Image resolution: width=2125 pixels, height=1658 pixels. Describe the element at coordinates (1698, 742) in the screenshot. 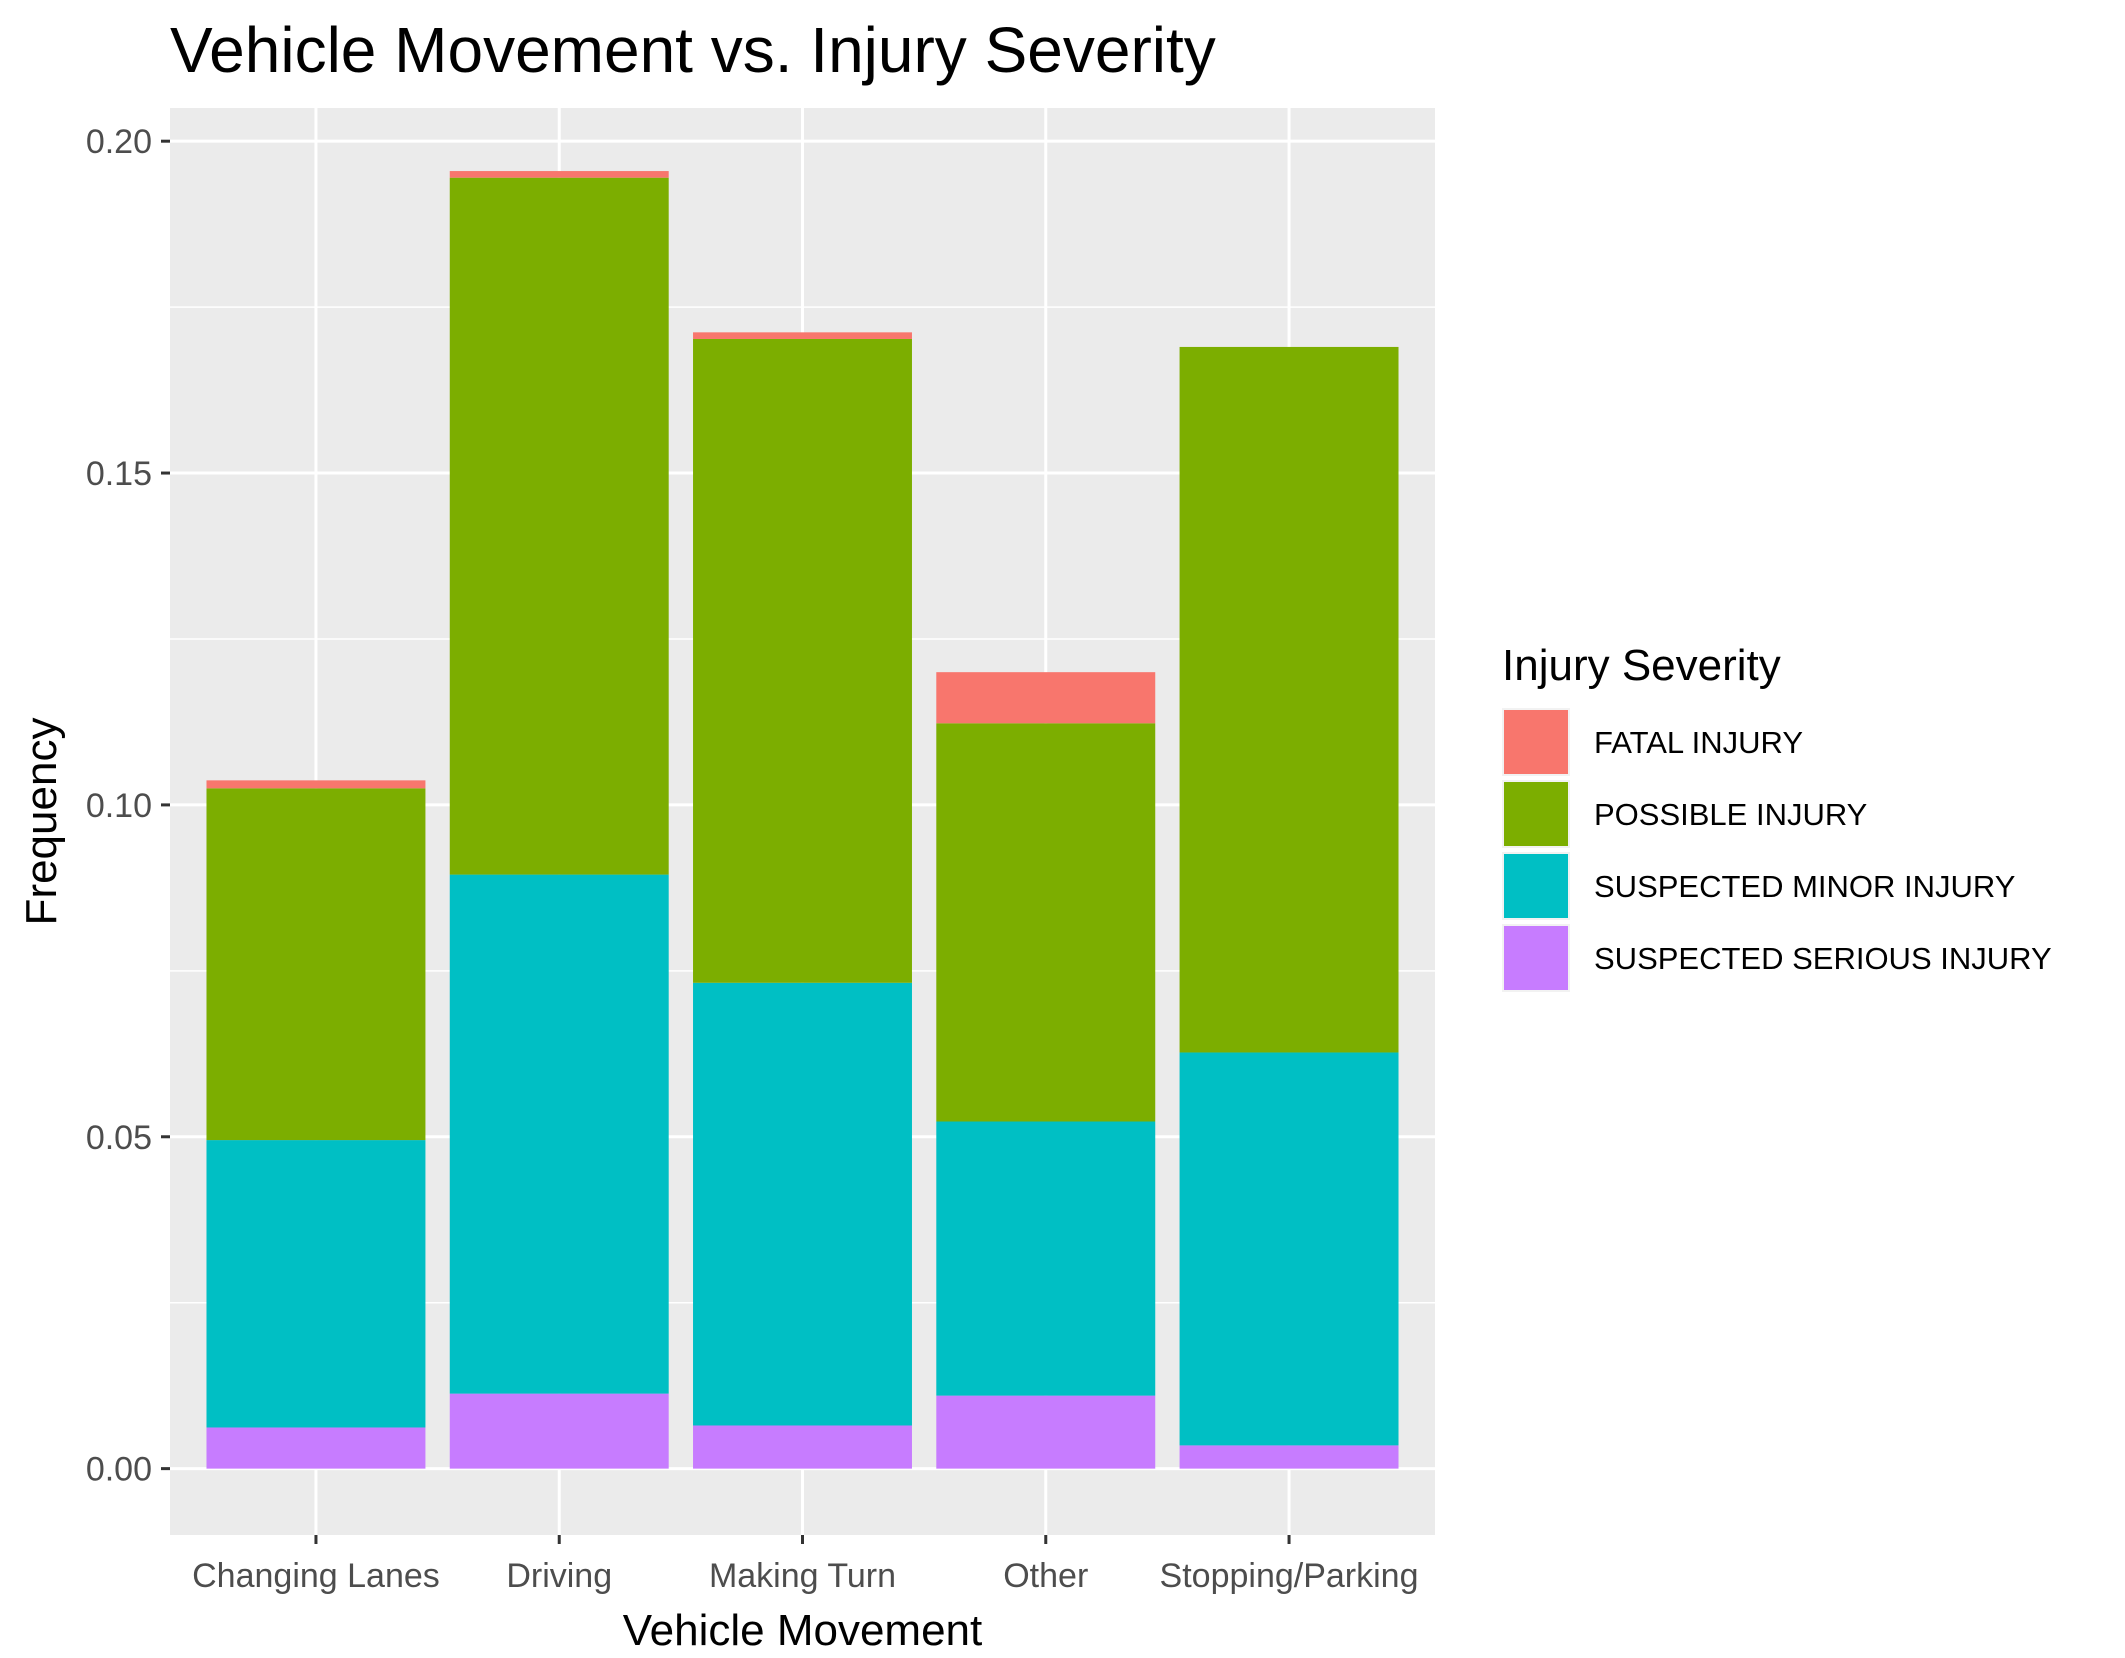

I see `legend-entry-label: FATAL INJURY` at that location.